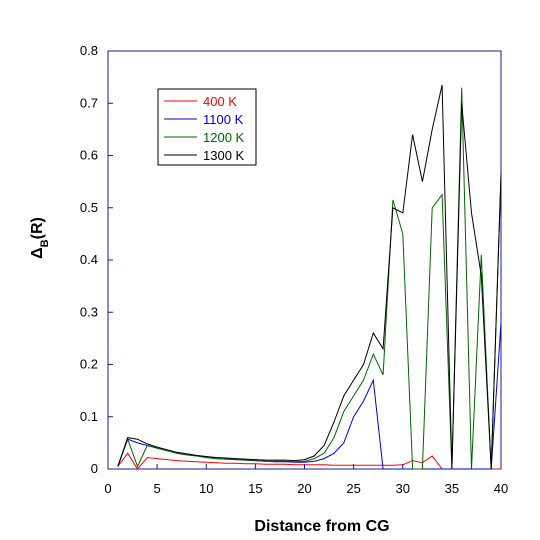  What do you see at coordinates (321, 526) in the screenshot?
I see `x-axis-title: Distance from CG` at bounding box center [321, 526].